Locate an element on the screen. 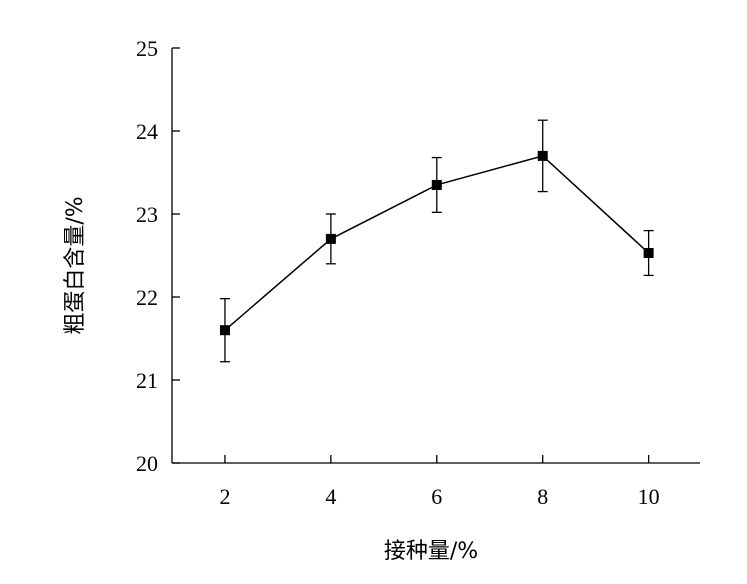  y-tick-label: 24 is located at coordinates (147, 131).